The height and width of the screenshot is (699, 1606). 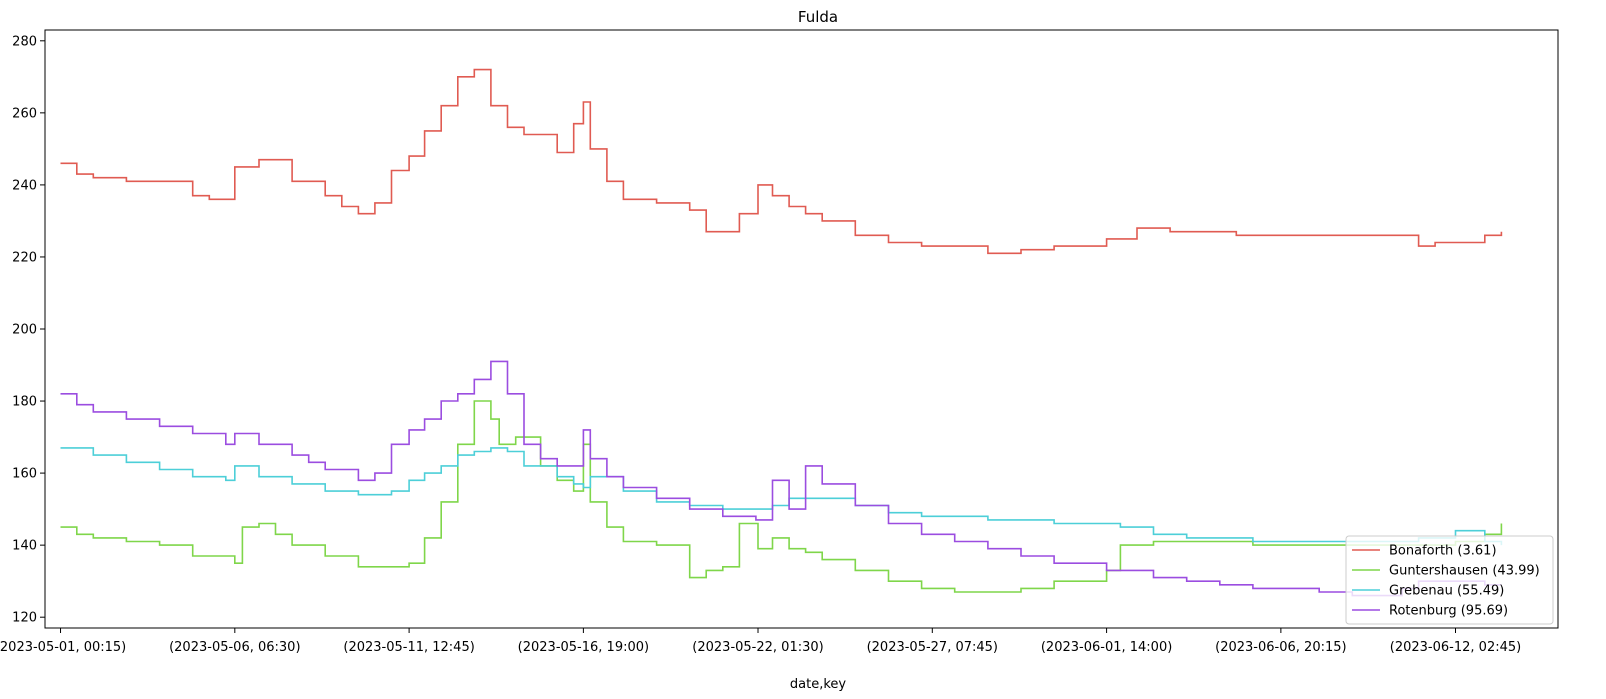 What do you see at coordinates (24, 185) in the screenshot?
I see `y-tick-label-6: 240` at bounding box center [24, 185].